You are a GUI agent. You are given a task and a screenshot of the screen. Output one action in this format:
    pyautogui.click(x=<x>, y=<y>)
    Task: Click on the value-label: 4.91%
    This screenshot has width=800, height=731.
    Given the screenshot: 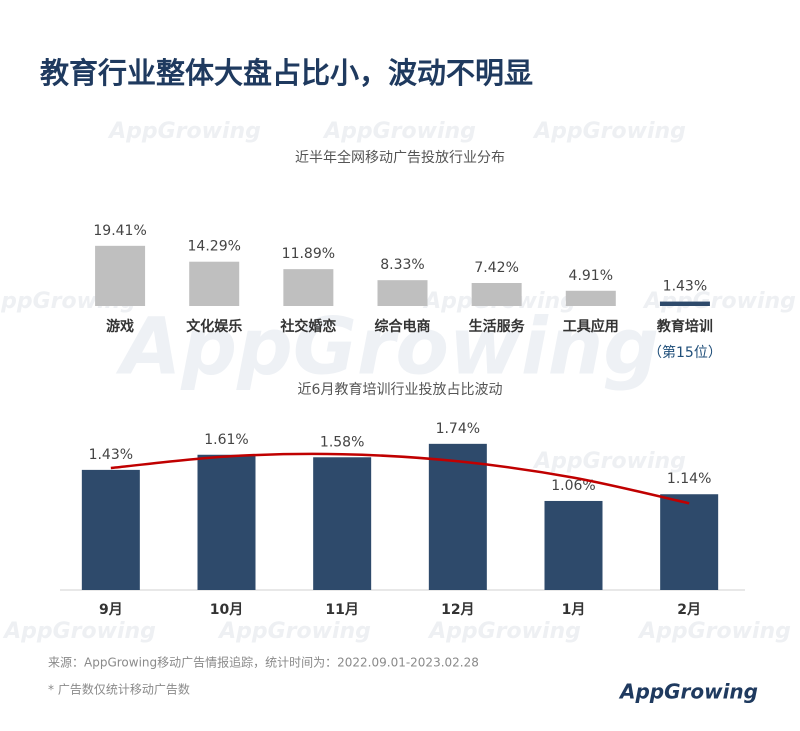 What is the action you would take?
    pyautogui.click(x=591, y=276)
    